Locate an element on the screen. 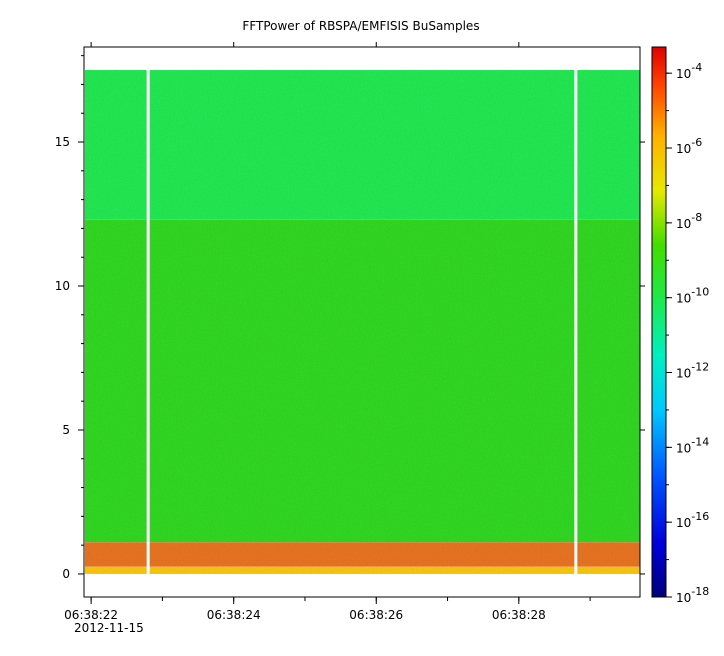  y-tick-label-5: 5 is located at coordinates (66, 430).